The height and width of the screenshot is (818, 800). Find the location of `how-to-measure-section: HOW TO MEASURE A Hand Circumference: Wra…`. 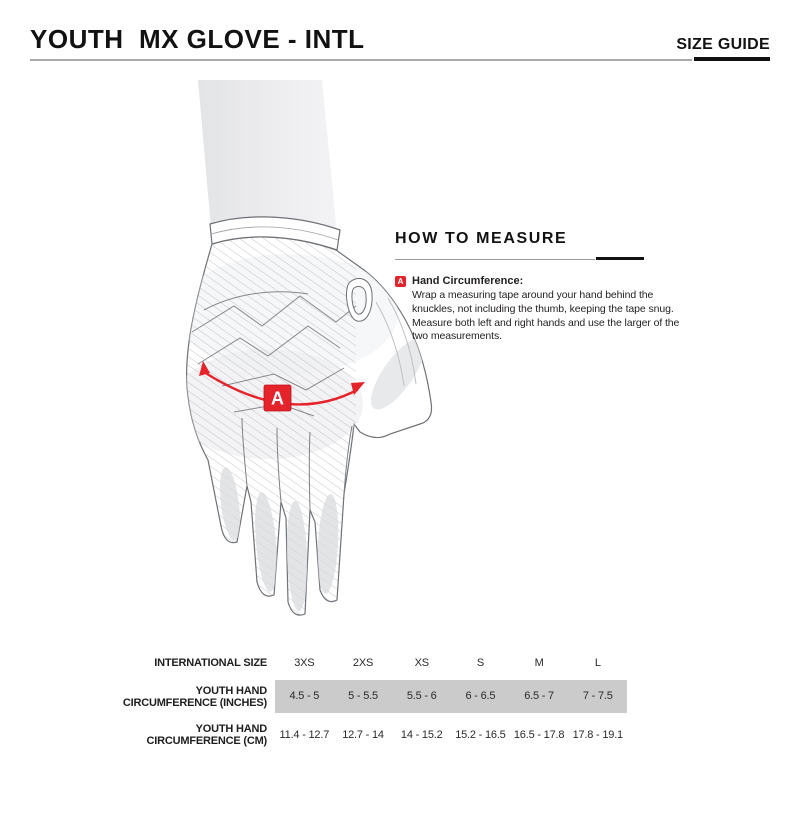

how-to-measure-section: HOW TO MEASURE A Hand Circumference: Wra… is located at coordinates (540, 287).